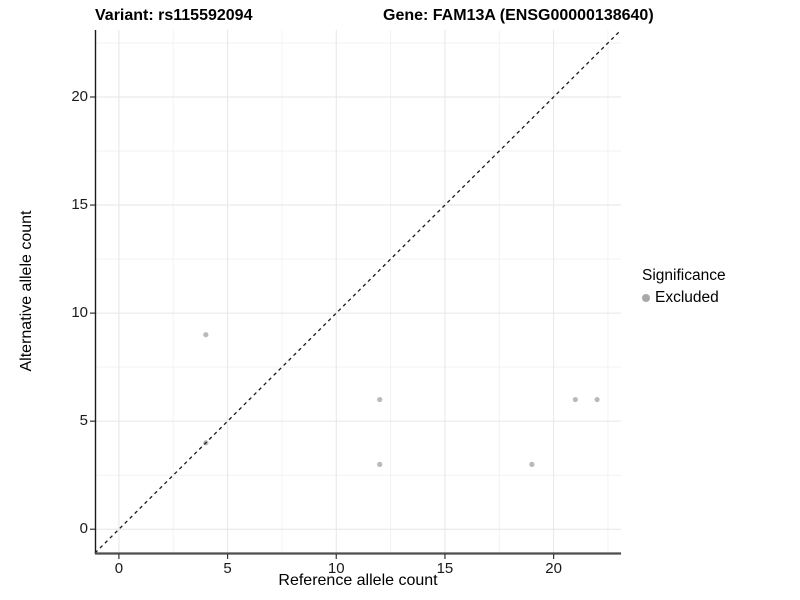 This screenshot has height=600, width=800. I want to click on legend-item-excluded: Excluded, so click(684, 297).